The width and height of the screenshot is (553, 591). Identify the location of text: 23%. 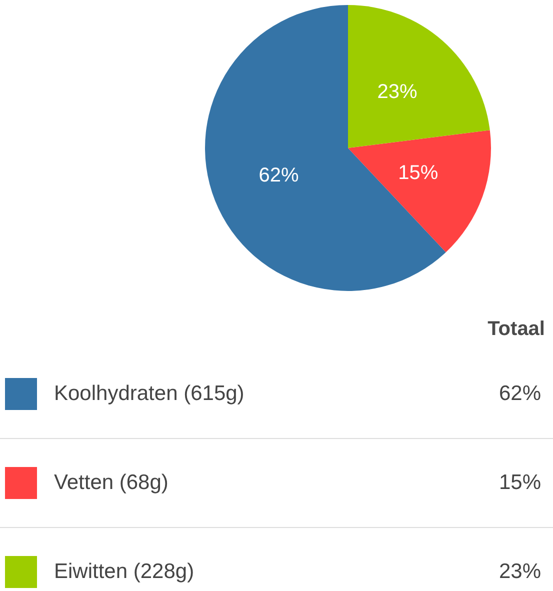
(519, 571).